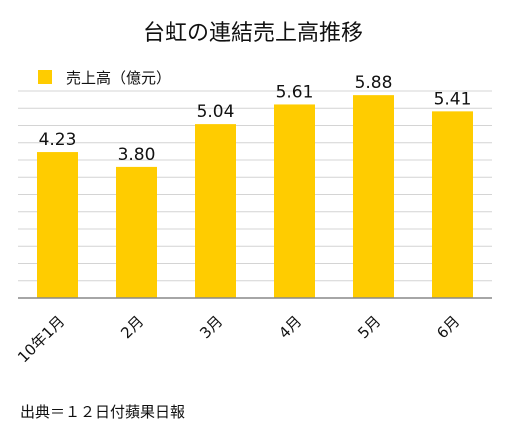 Image resolution: width=506 pixels, height=439 pixels. What do you see at coordinates (448, 327) in the screenshot?
I see `category-label: 6月` at bounding box center [448, 327].